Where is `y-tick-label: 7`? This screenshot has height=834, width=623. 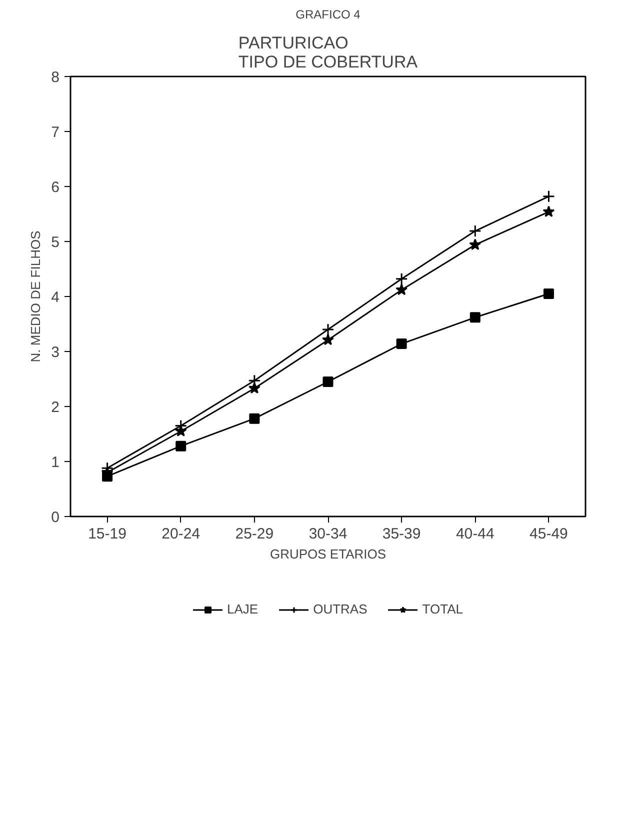
y-tick-label: 7 is located at coordinates (55, 132).